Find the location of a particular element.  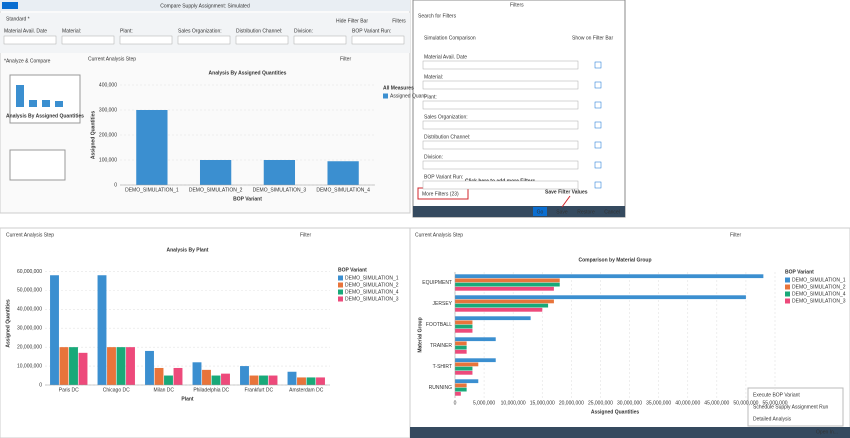

menu-item: Detailed Analysis is located at coordinates (772, 419).